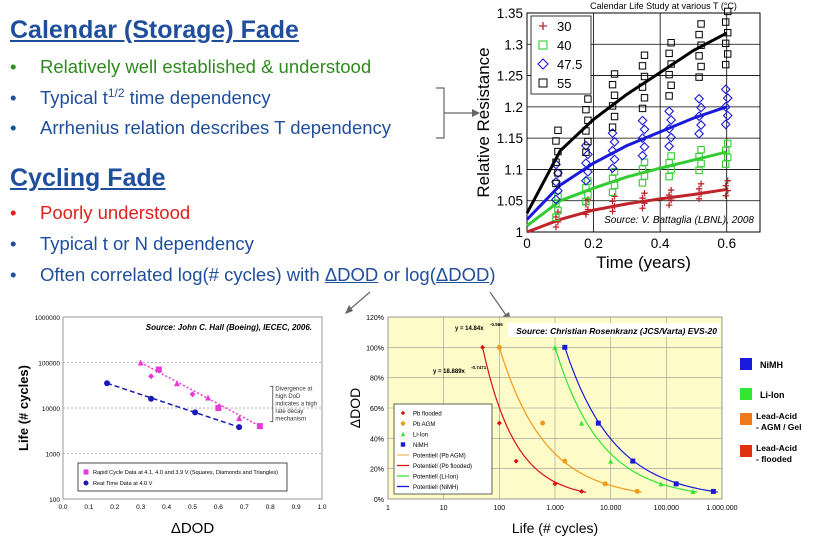 Image resolution: width=821 pixels, height=541 pixels. I want to click on bullet-2: • Typical t1/2 time dependency, so click(140, 97).